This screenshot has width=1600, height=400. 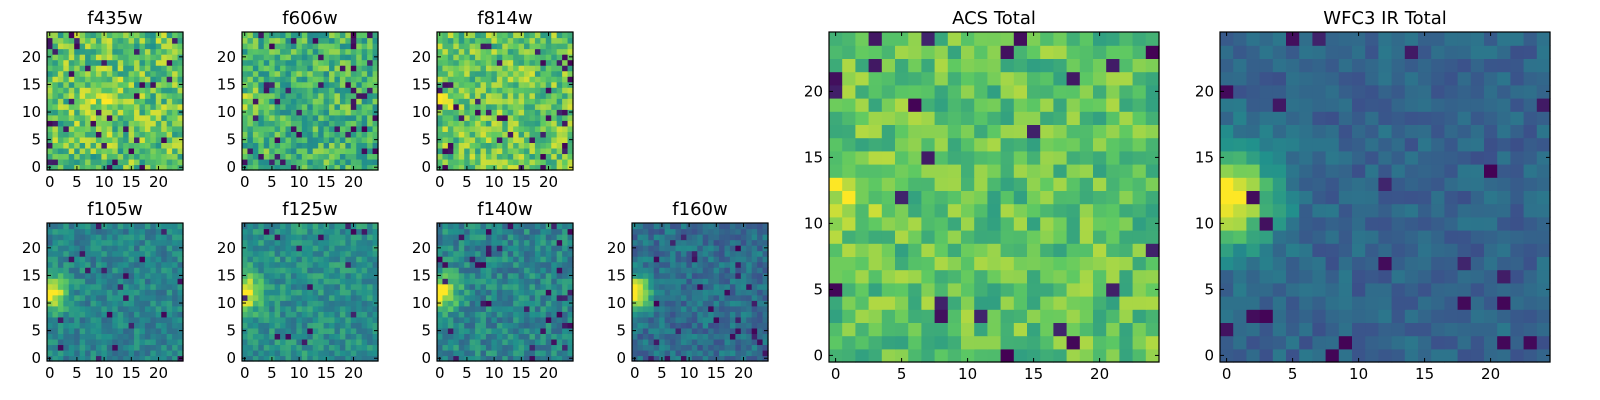 I want to click on y-tick-label: 20, so click(x=31, y=248).